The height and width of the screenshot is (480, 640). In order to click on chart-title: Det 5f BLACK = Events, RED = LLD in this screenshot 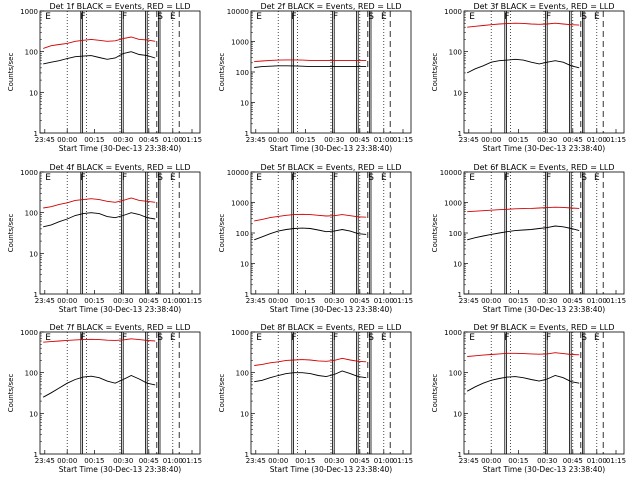, I will do `click(330, 167)`.